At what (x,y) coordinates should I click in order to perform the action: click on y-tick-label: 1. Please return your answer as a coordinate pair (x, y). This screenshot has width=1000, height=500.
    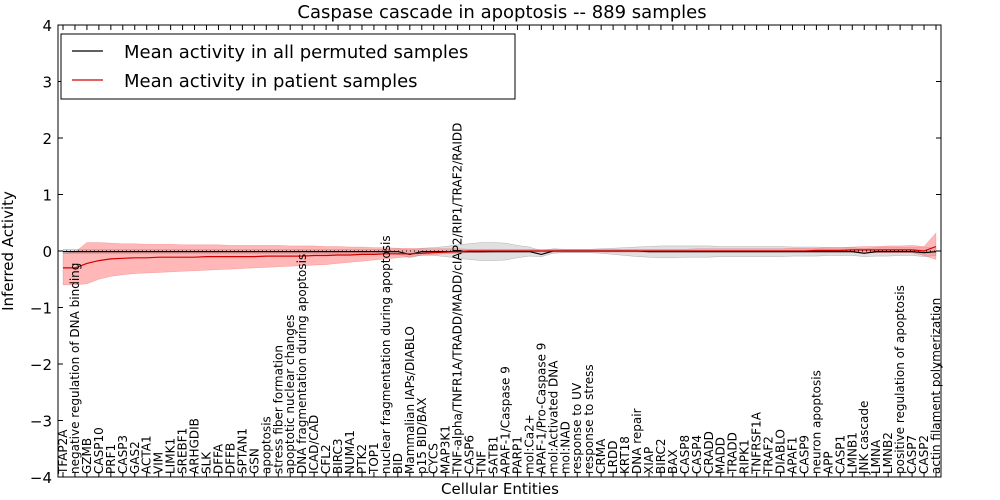
    Looking at the image, I should click on (47, 196).